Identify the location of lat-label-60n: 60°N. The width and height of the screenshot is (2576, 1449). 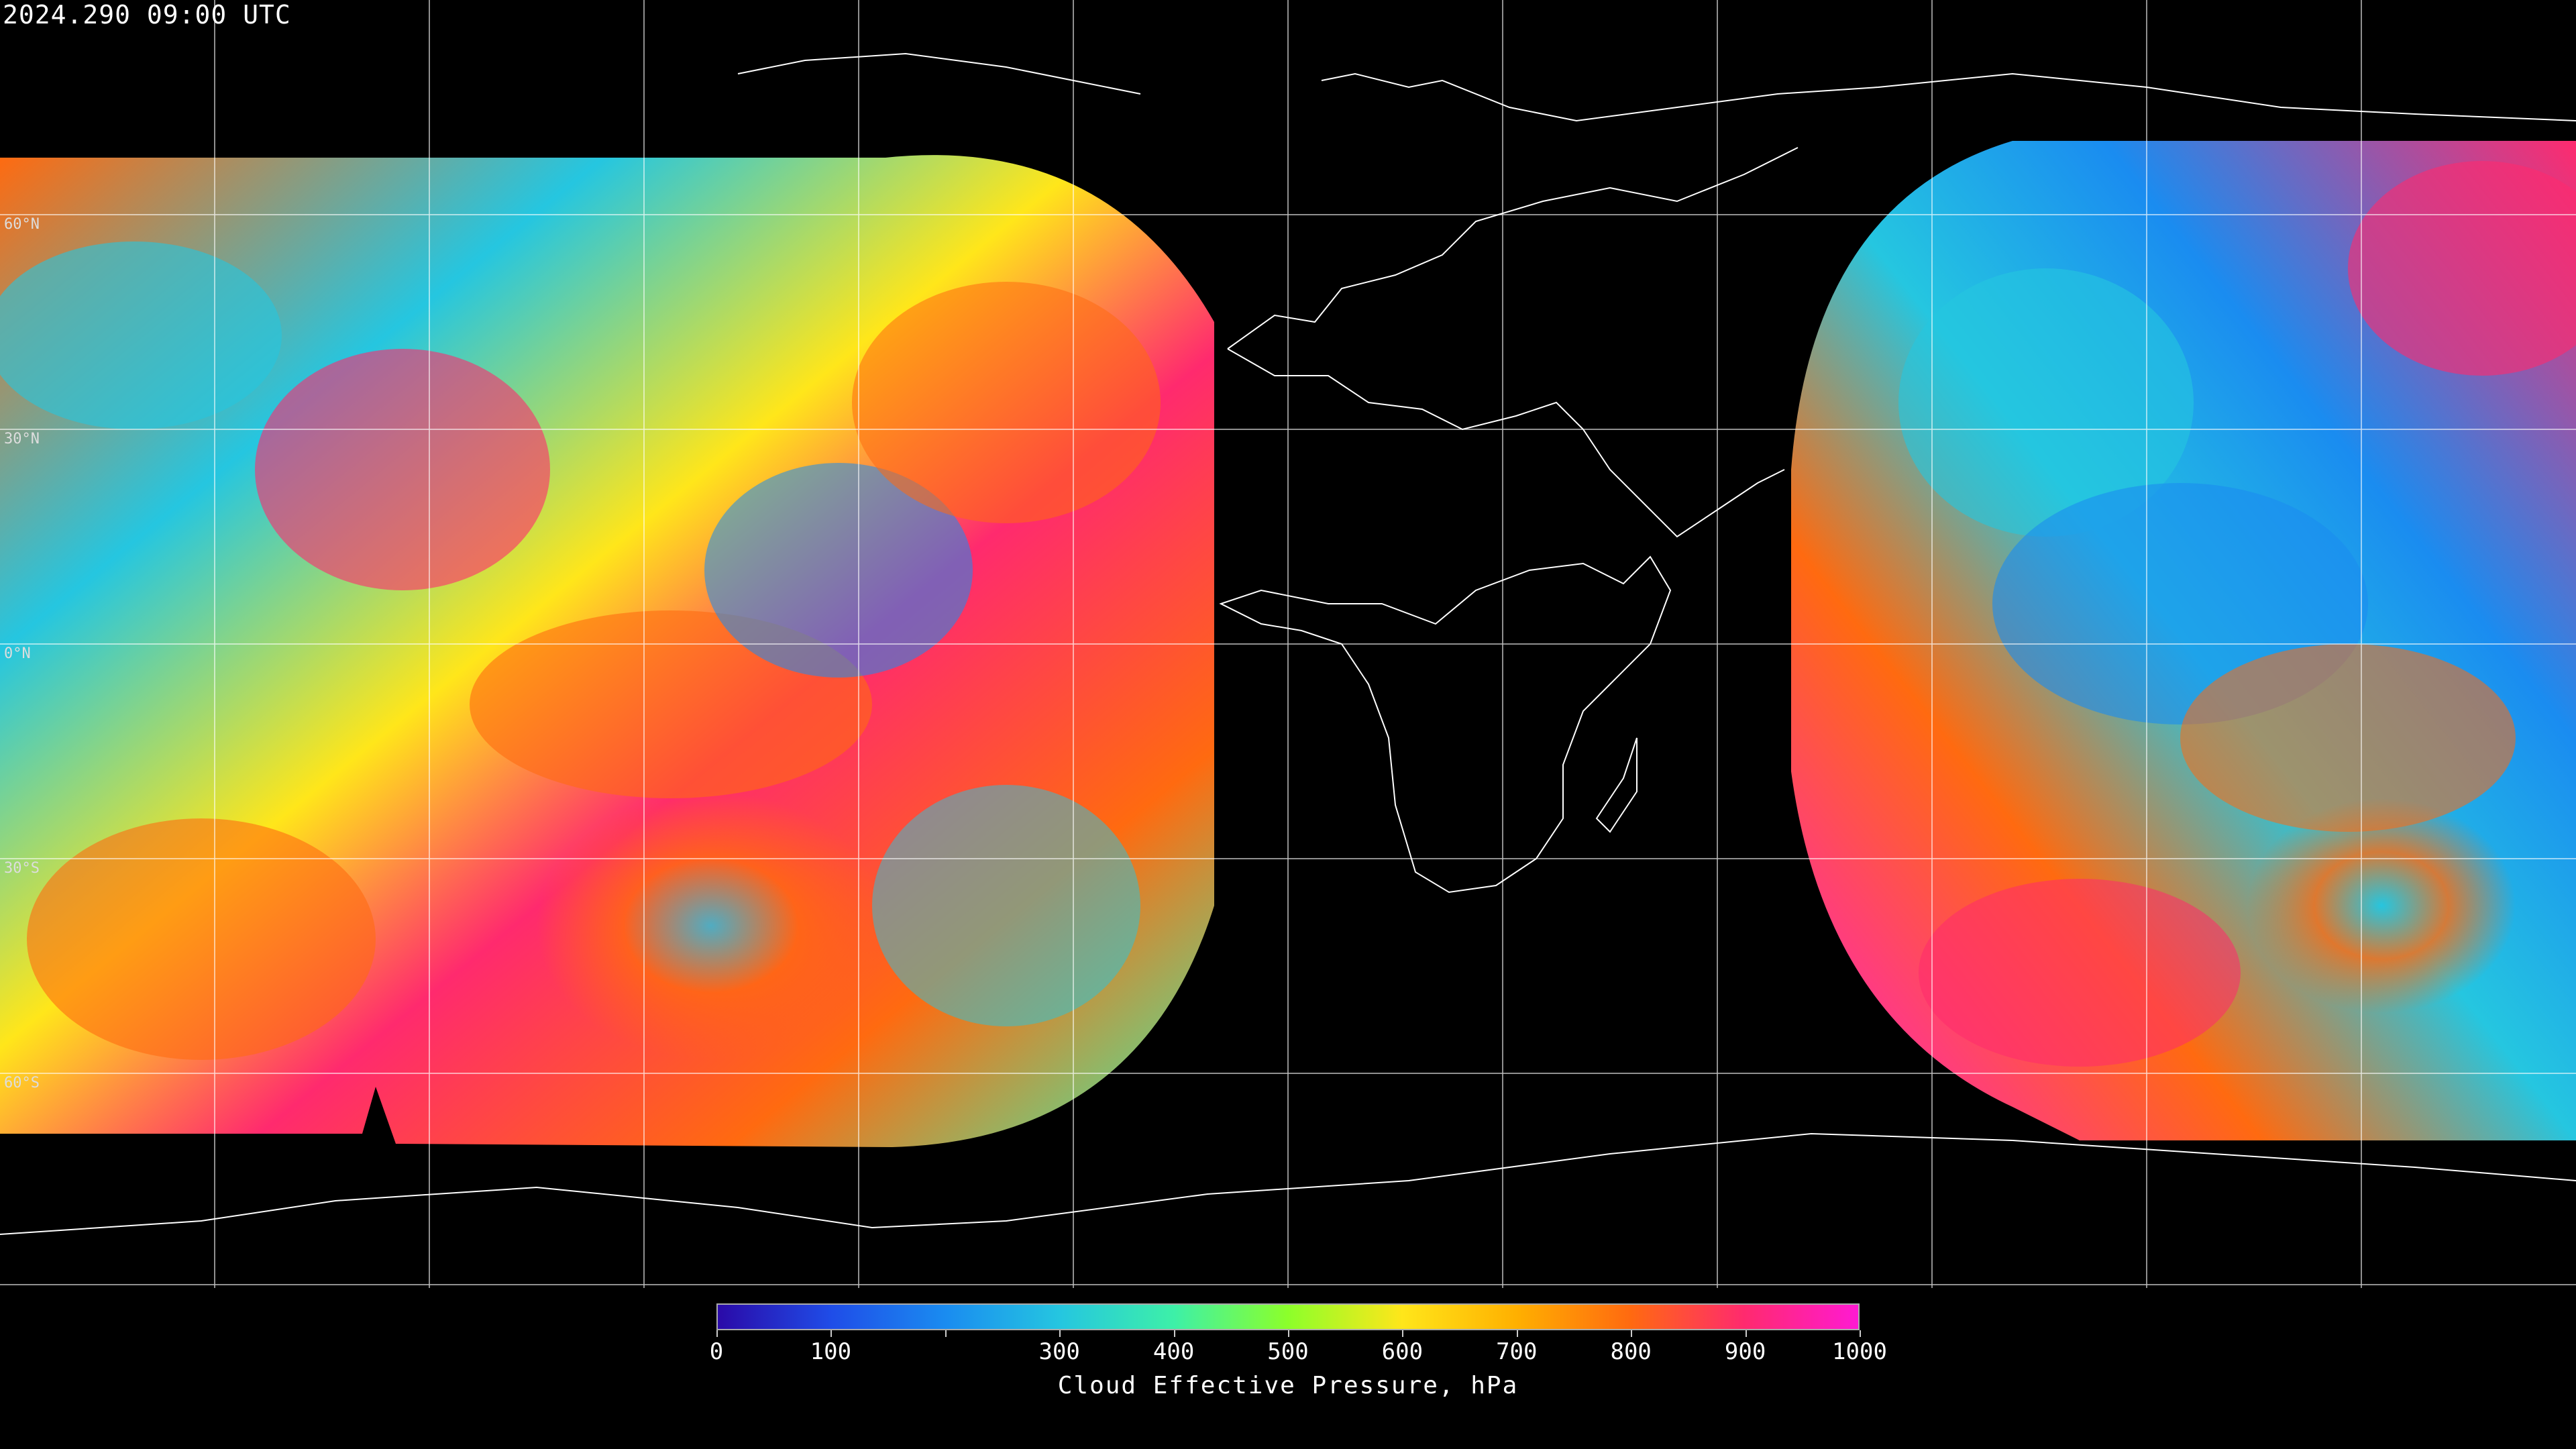
(22, 224).